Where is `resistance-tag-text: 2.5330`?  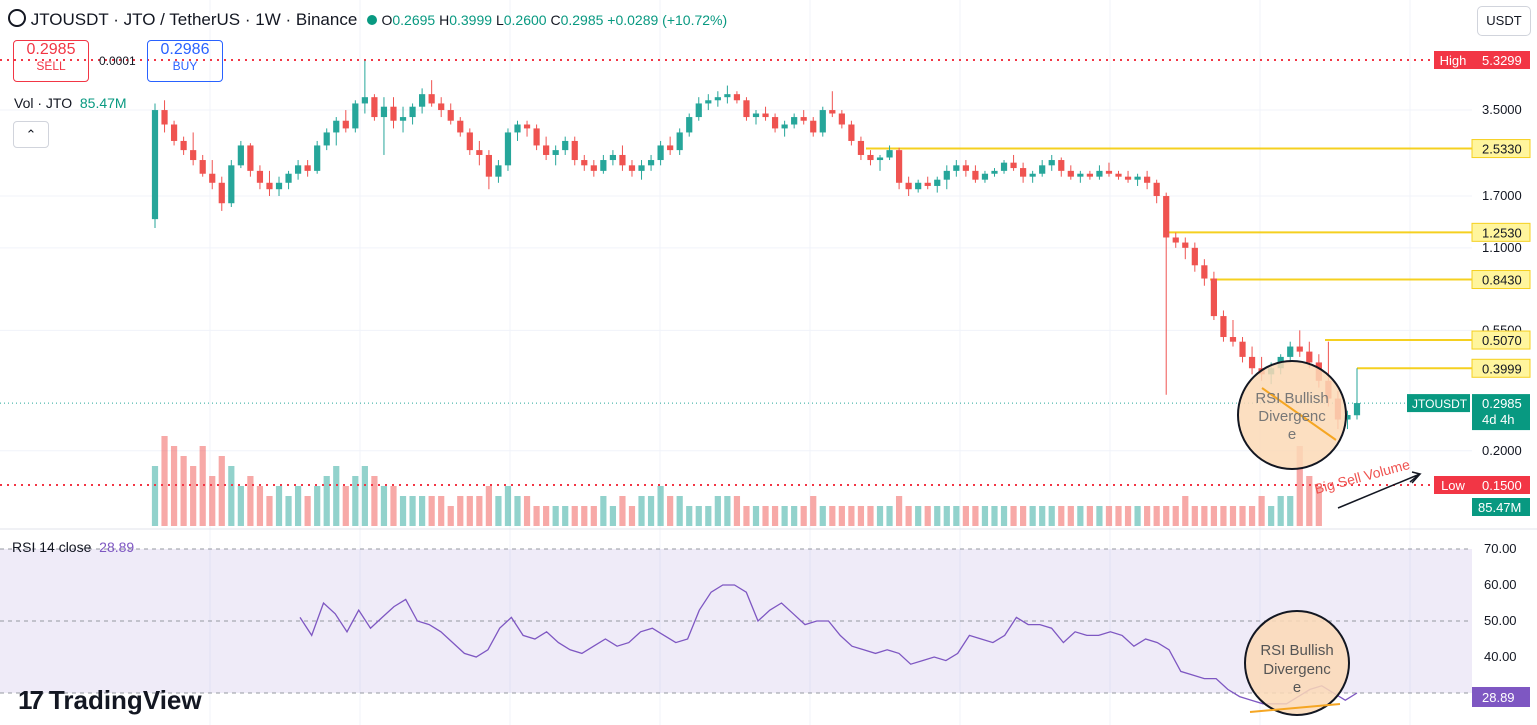 resistance-tag-text: 2.5330 is located at coordinates (1502, 149).